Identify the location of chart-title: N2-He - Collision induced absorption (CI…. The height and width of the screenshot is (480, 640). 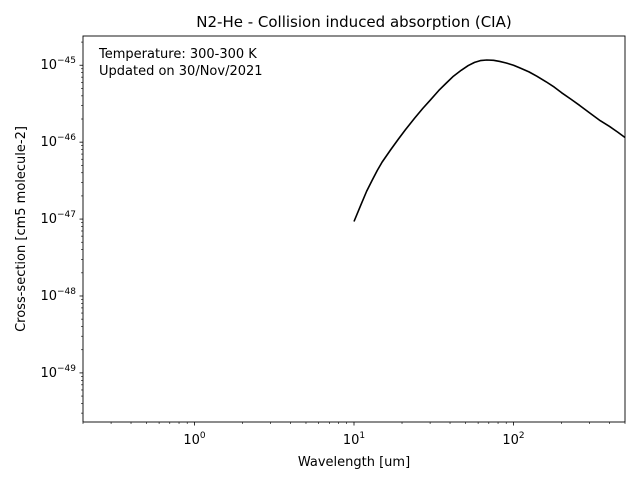
(353, 22).